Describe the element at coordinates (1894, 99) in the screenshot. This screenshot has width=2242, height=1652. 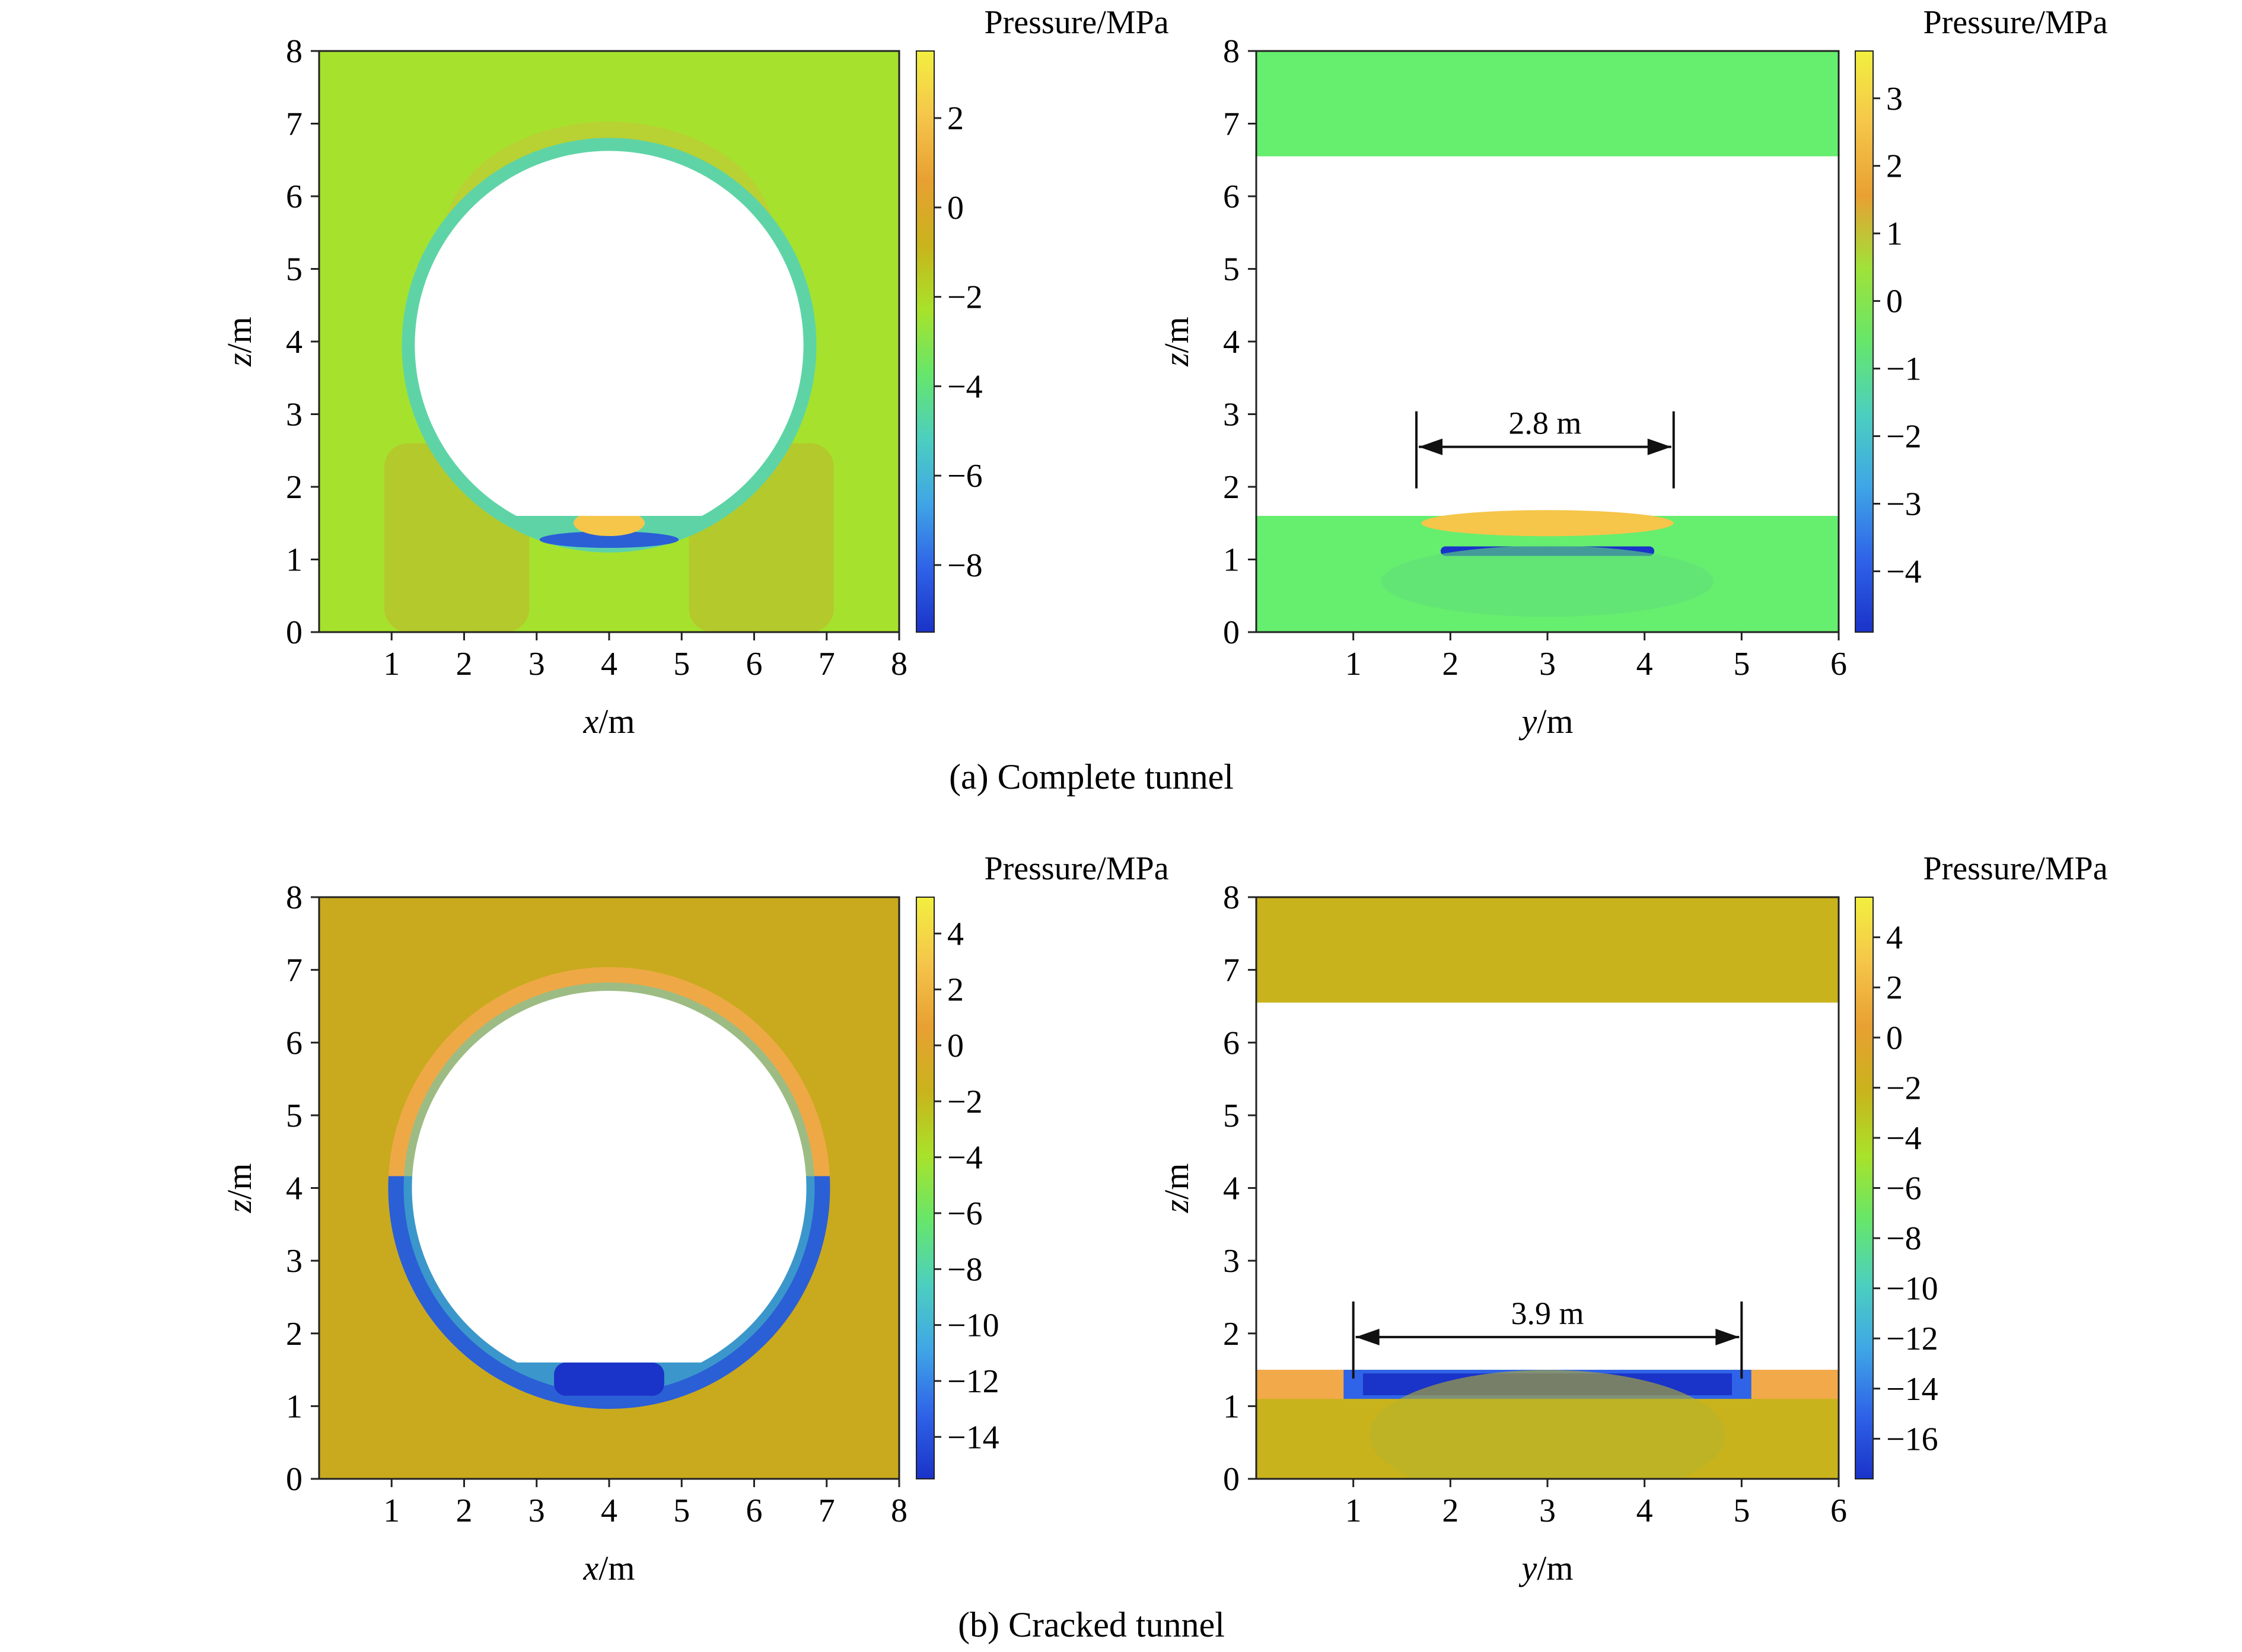
I see `colorbar-tick-label: 3` at that location.